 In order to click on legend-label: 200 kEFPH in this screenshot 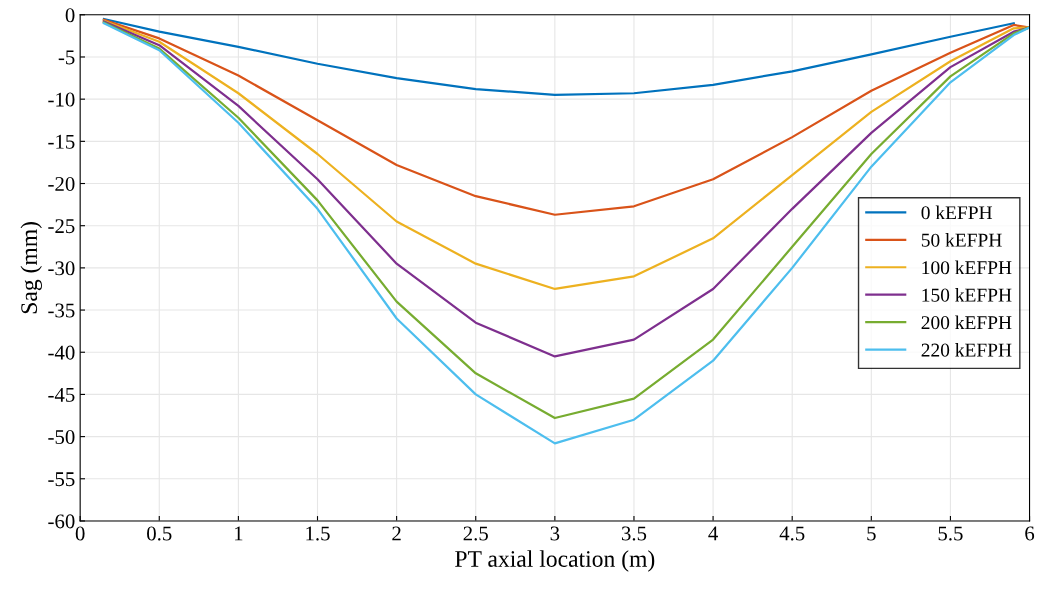, I will do `click(966, 322)`.